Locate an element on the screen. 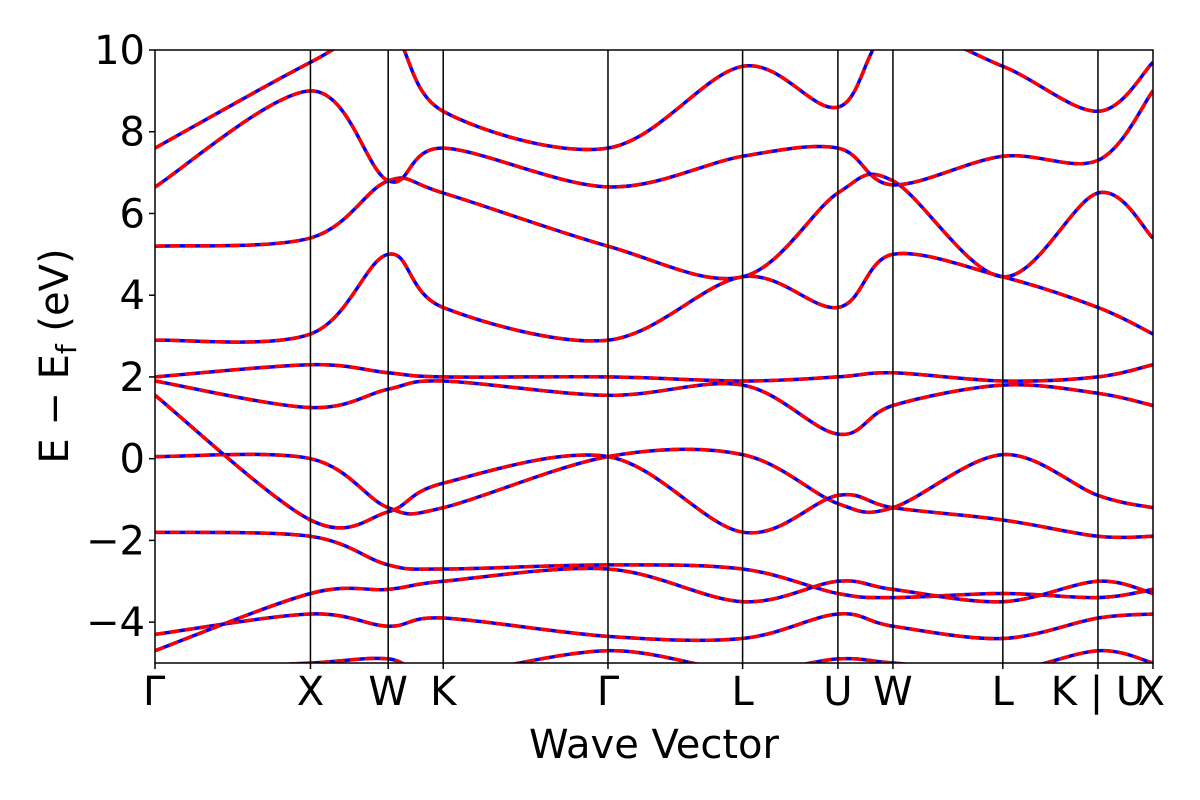 This screenshot has width=1200, height=800. y-axis-label-unit: (eV) is located at coordinates (55, 296).